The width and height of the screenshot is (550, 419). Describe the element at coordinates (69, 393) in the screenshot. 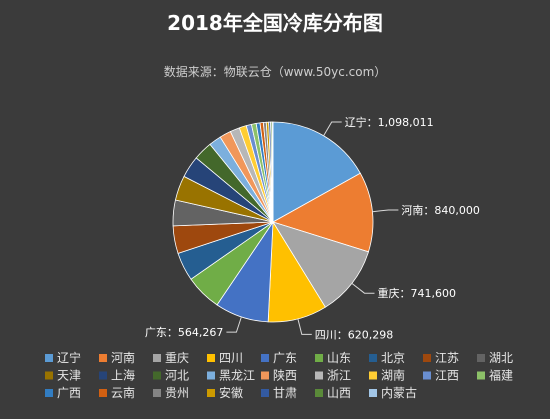

I see `legend-label-19: 广西` at that location.